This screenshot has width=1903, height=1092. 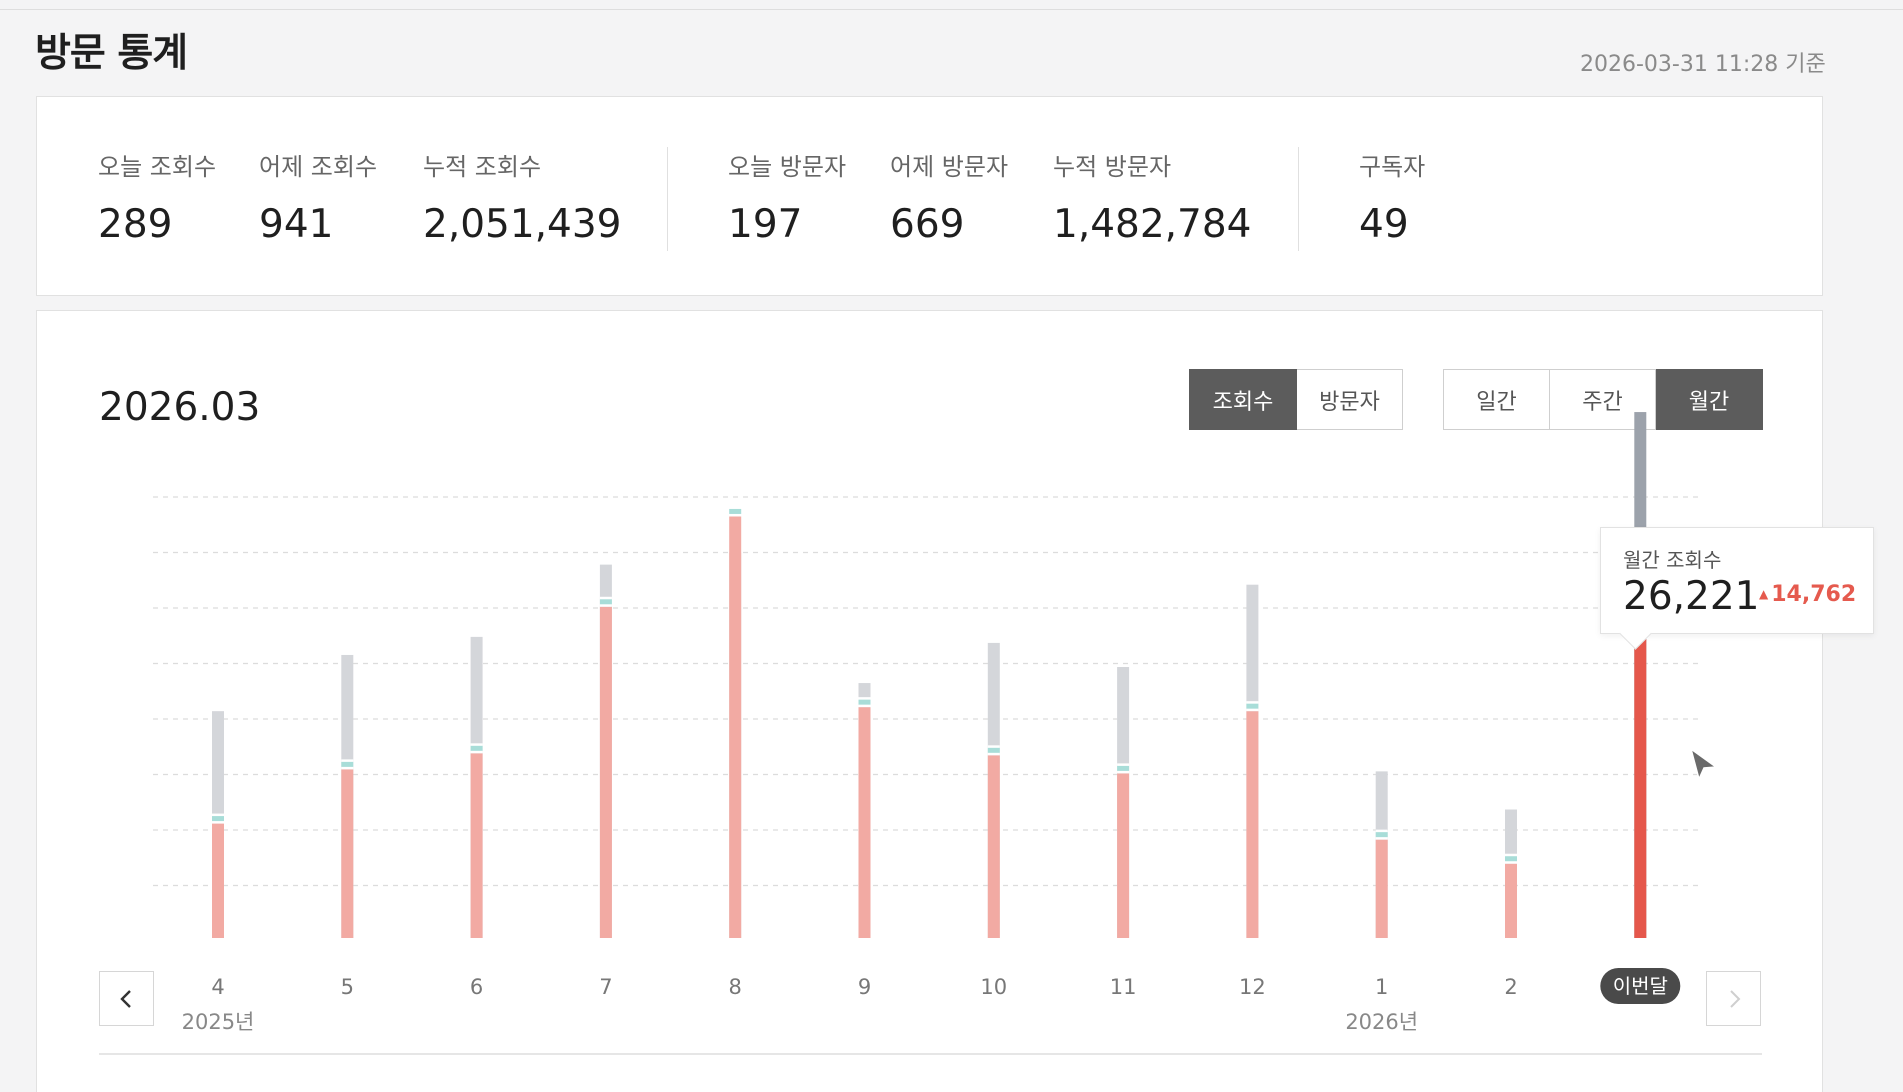 I want to click on current-month-label: 이번달, so click(x=1640, y=986).